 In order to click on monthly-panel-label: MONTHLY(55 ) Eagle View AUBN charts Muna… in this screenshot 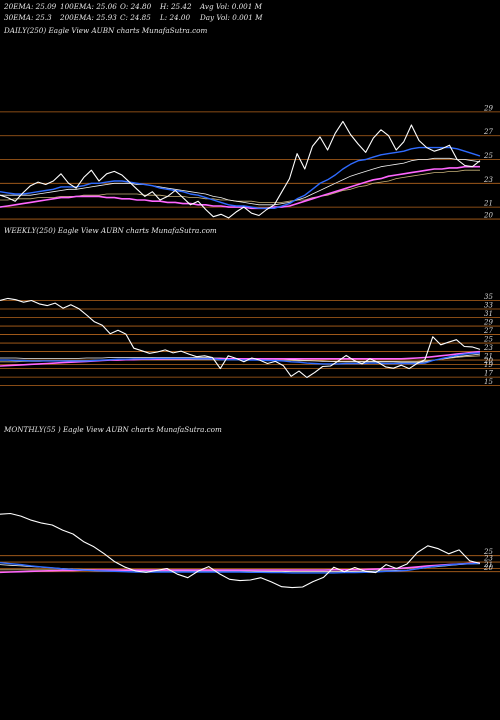, I will do `click(113, 429)`.